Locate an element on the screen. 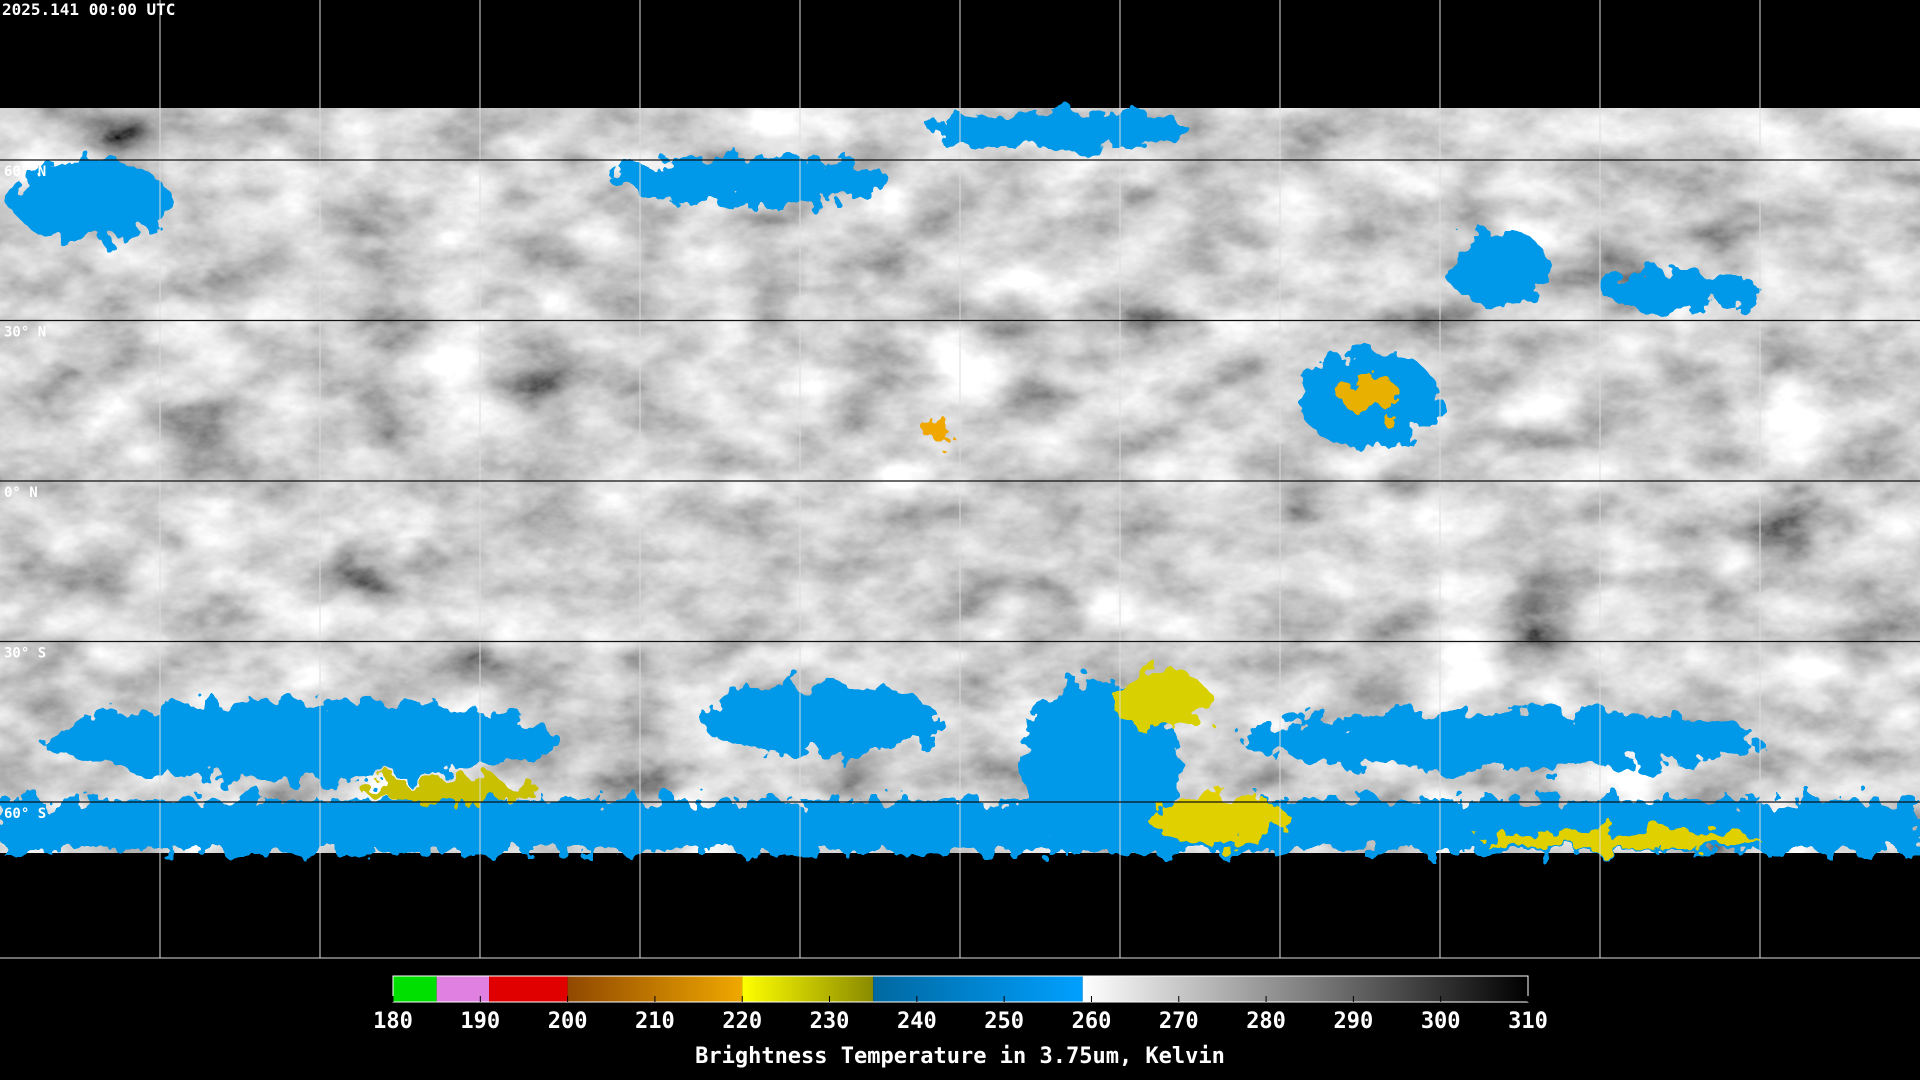 This screenshot has height=1080, width=1920. colorbar-tick-label: 190 is located at coordinates (480, 1021).